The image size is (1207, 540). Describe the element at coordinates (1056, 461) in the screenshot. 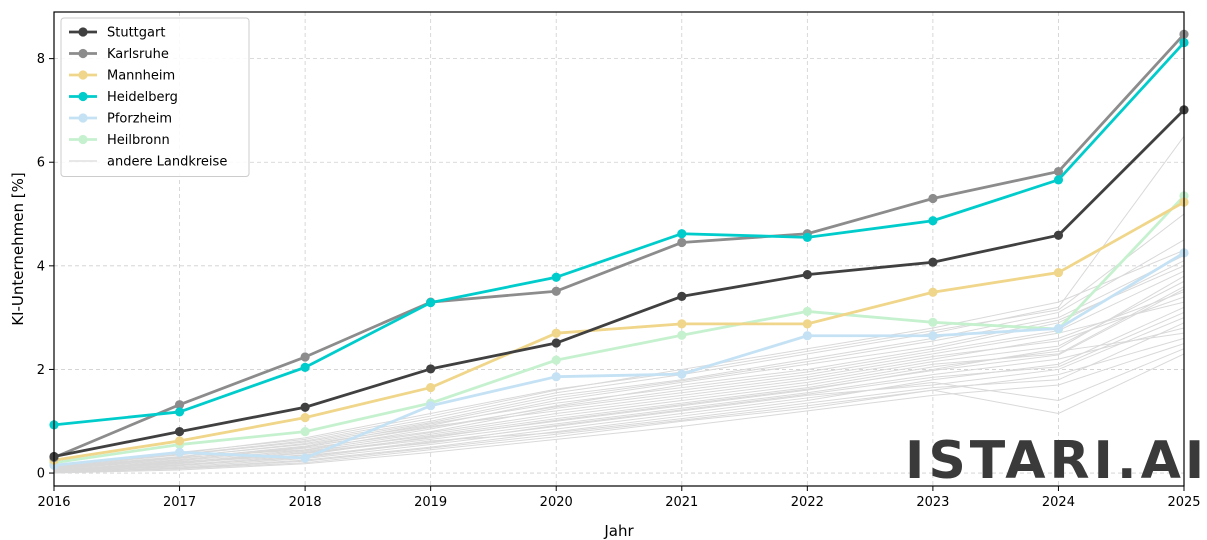

I see `logo-text: ISTARI.AI` at that location.